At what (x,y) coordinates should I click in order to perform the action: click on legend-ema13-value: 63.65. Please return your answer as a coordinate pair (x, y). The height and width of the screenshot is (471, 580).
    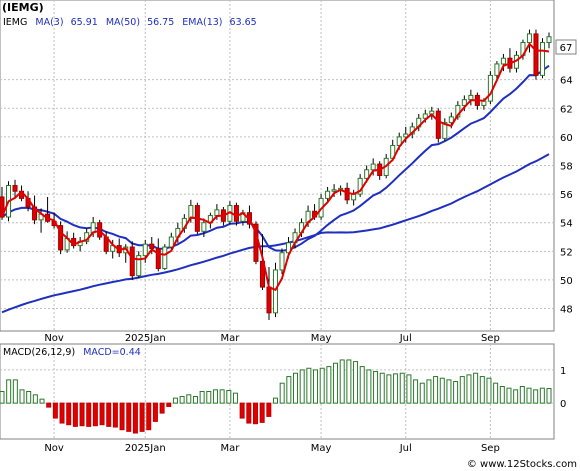
    Looking at the image, I should click on (243, 22).